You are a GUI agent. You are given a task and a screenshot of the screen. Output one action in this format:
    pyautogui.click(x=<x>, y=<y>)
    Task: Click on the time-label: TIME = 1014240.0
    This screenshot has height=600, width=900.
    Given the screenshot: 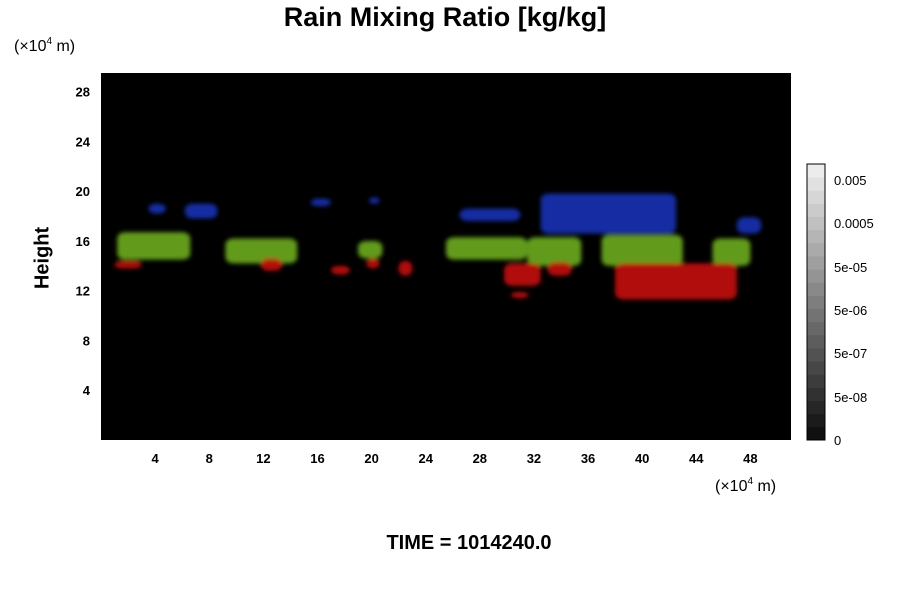 What is the action you would take?
    pyautogui.click(x=469, y=543)
    